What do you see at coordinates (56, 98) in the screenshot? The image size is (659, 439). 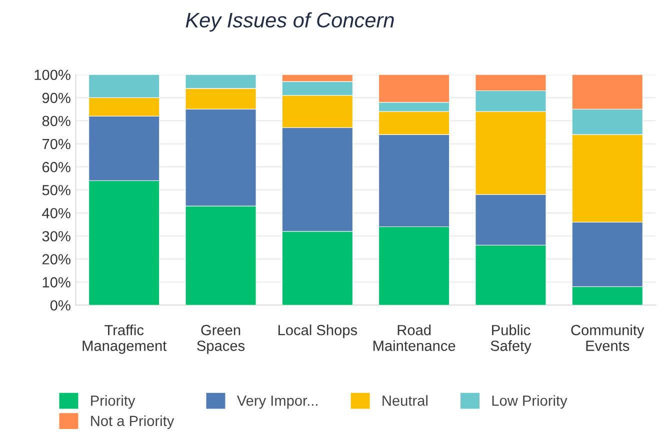 I see `y-tick-label: 90%` at bounding box center [56, 98].